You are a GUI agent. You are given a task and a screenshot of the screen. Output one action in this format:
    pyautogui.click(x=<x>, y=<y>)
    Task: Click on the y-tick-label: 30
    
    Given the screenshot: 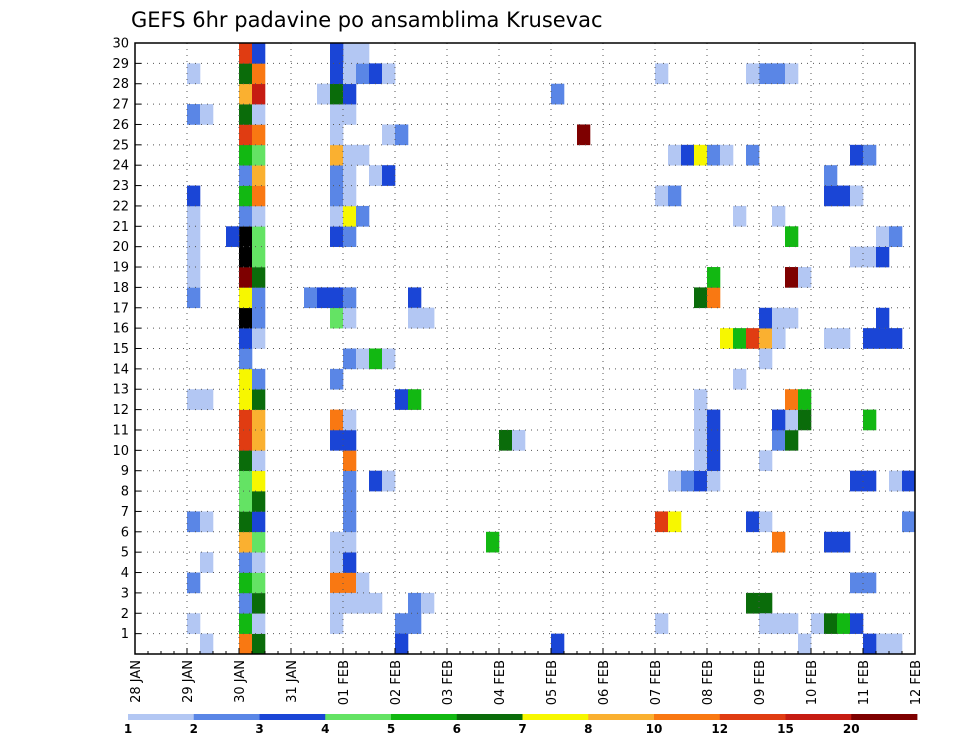 What is the action you would take?
    pyautogui.click(x=120, y=44)
    